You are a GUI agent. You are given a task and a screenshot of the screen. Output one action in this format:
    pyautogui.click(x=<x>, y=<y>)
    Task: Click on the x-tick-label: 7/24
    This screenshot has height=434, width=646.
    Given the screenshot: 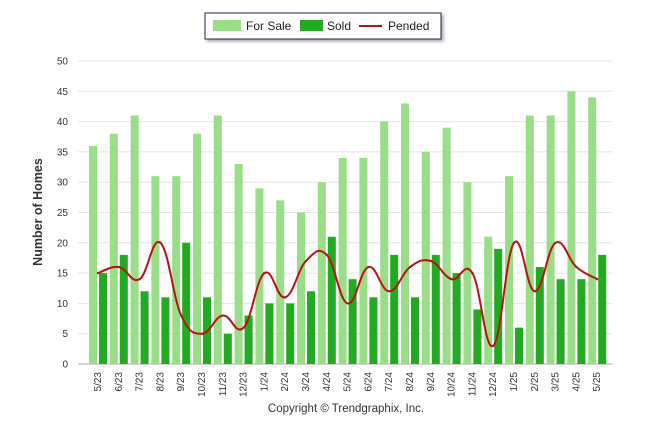 What is the action you would take?
    pyautogui.click(x=389, y=382)
    